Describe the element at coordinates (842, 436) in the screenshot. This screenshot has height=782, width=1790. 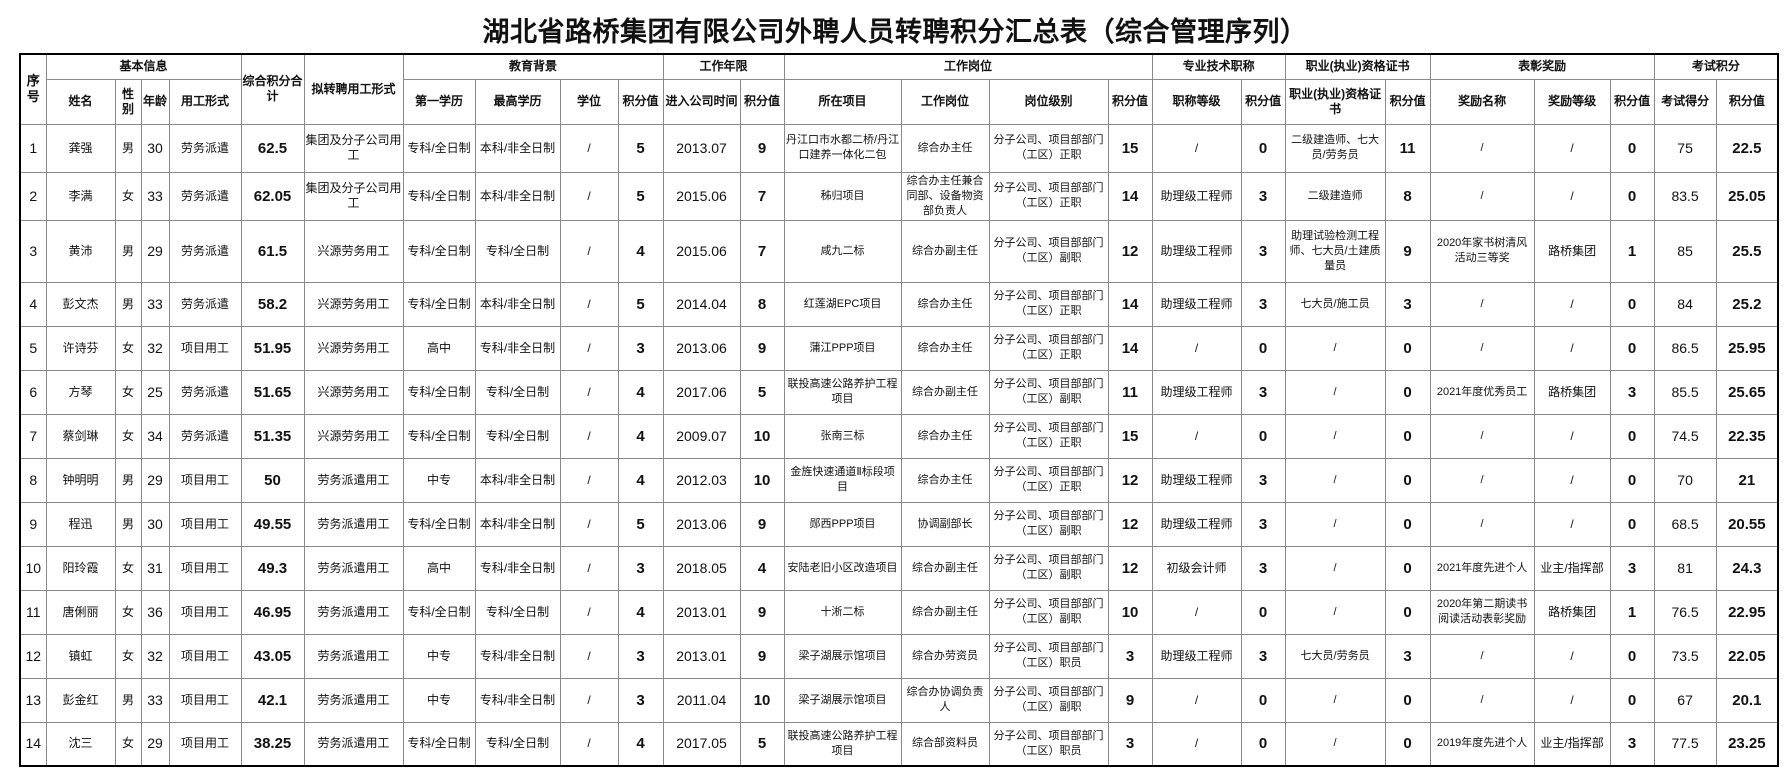
I see `cell-project: 张南三标` at that location.